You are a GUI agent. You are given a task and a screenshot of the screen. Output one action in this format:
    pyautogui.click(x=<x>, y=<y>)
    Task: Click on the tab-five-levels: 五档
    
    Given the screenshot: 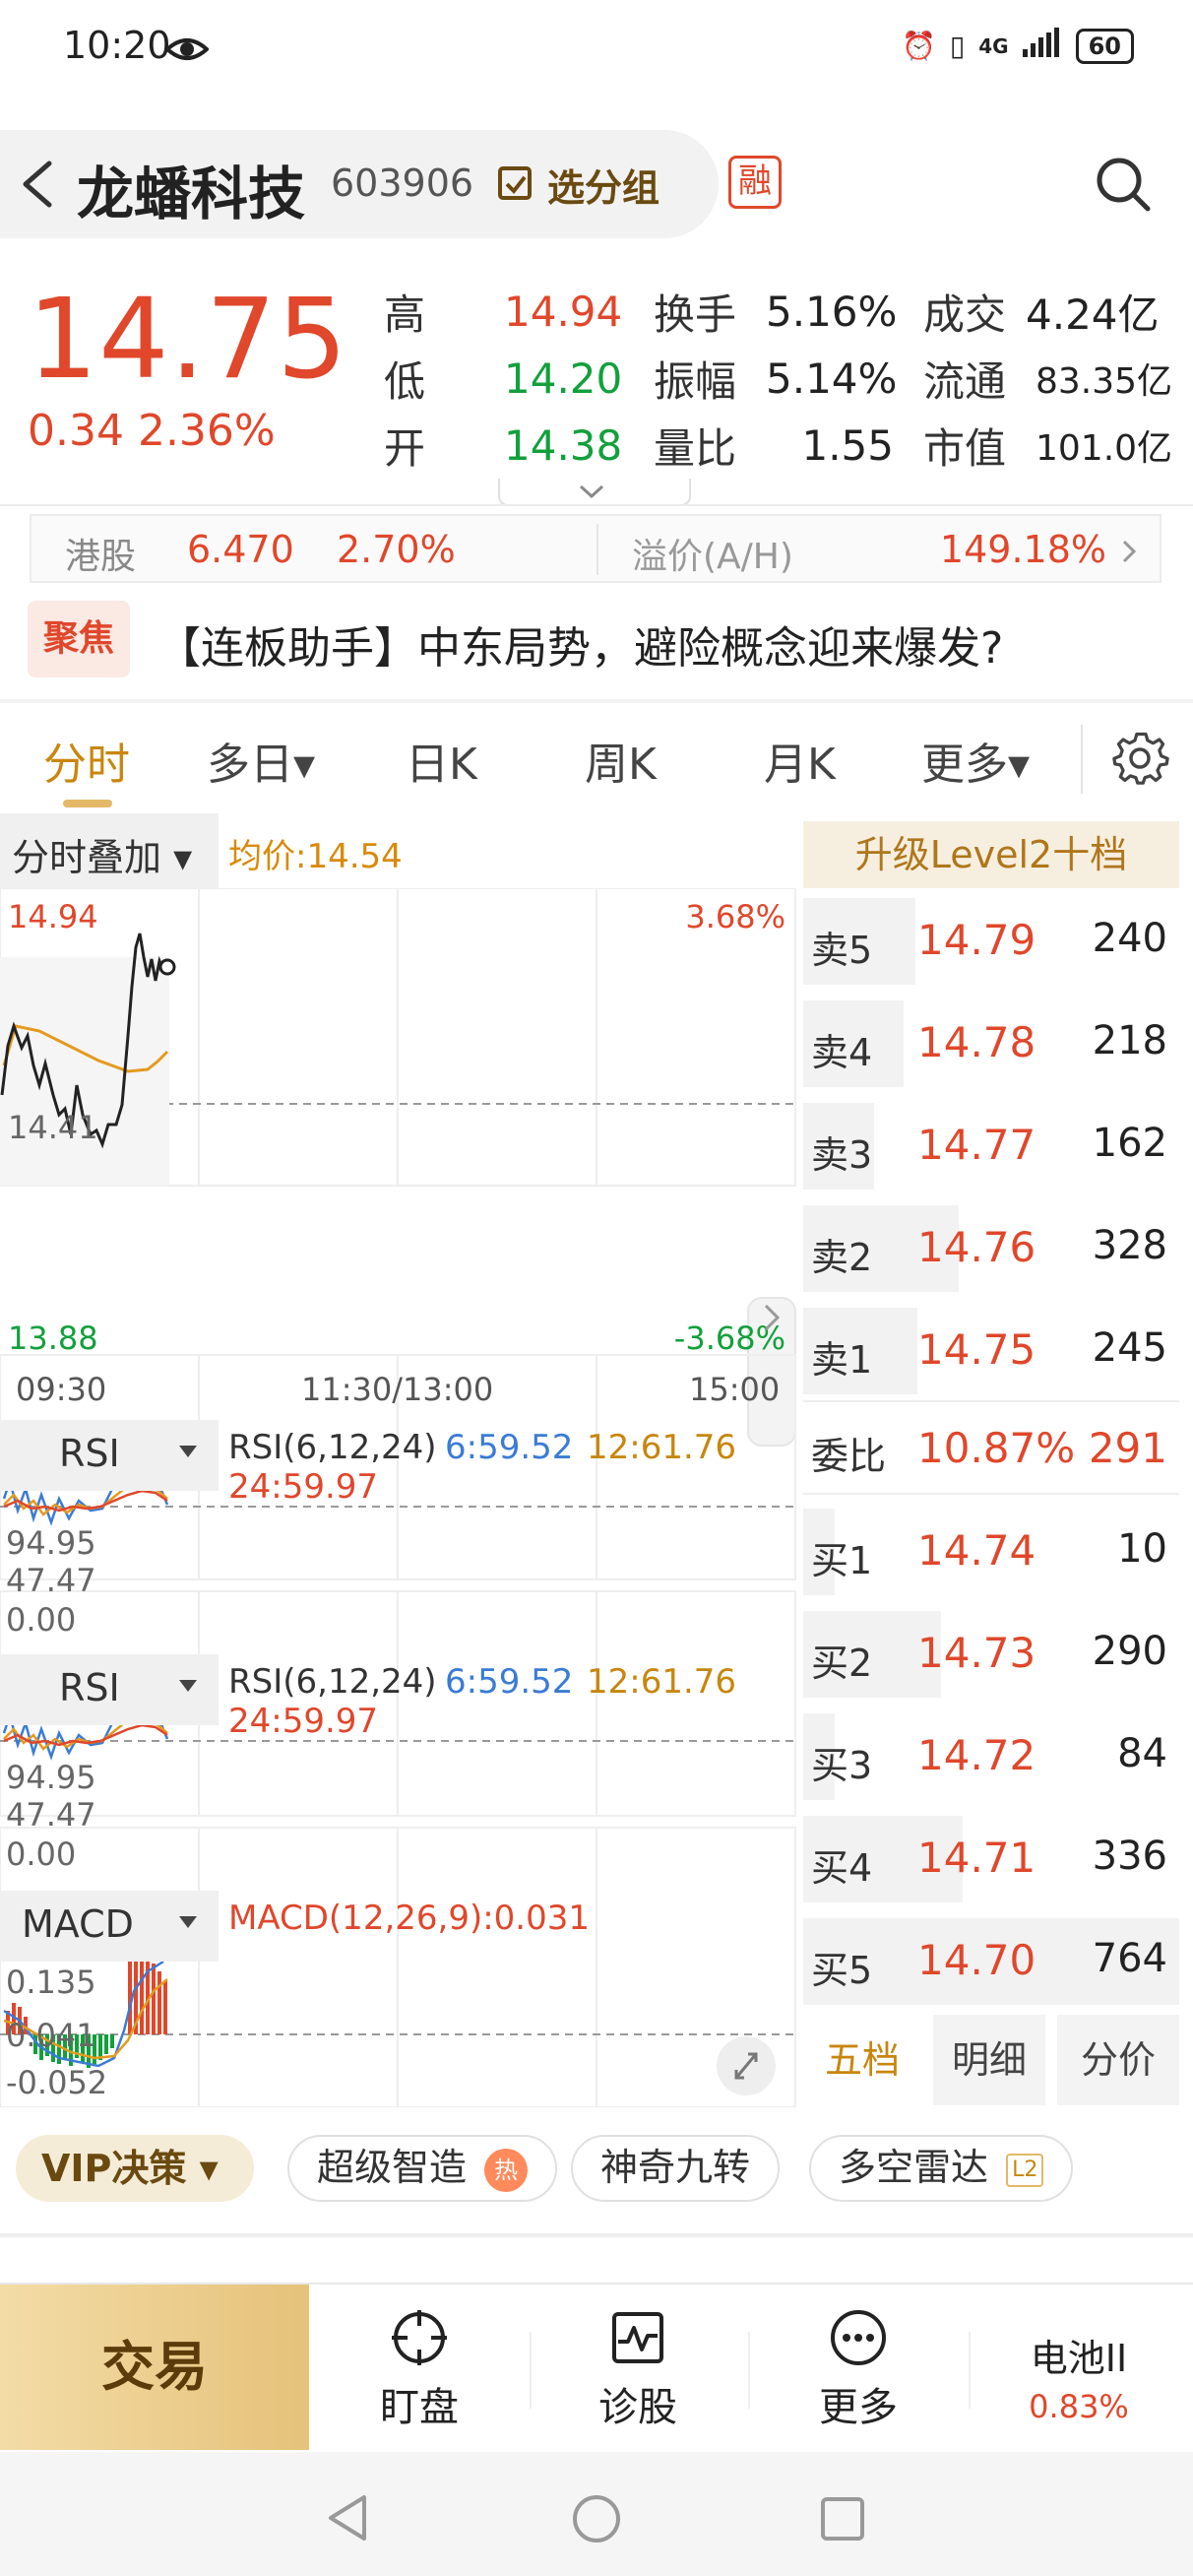 What is the action you would take?
    pyautogui.click(x=862, y=2060)
    